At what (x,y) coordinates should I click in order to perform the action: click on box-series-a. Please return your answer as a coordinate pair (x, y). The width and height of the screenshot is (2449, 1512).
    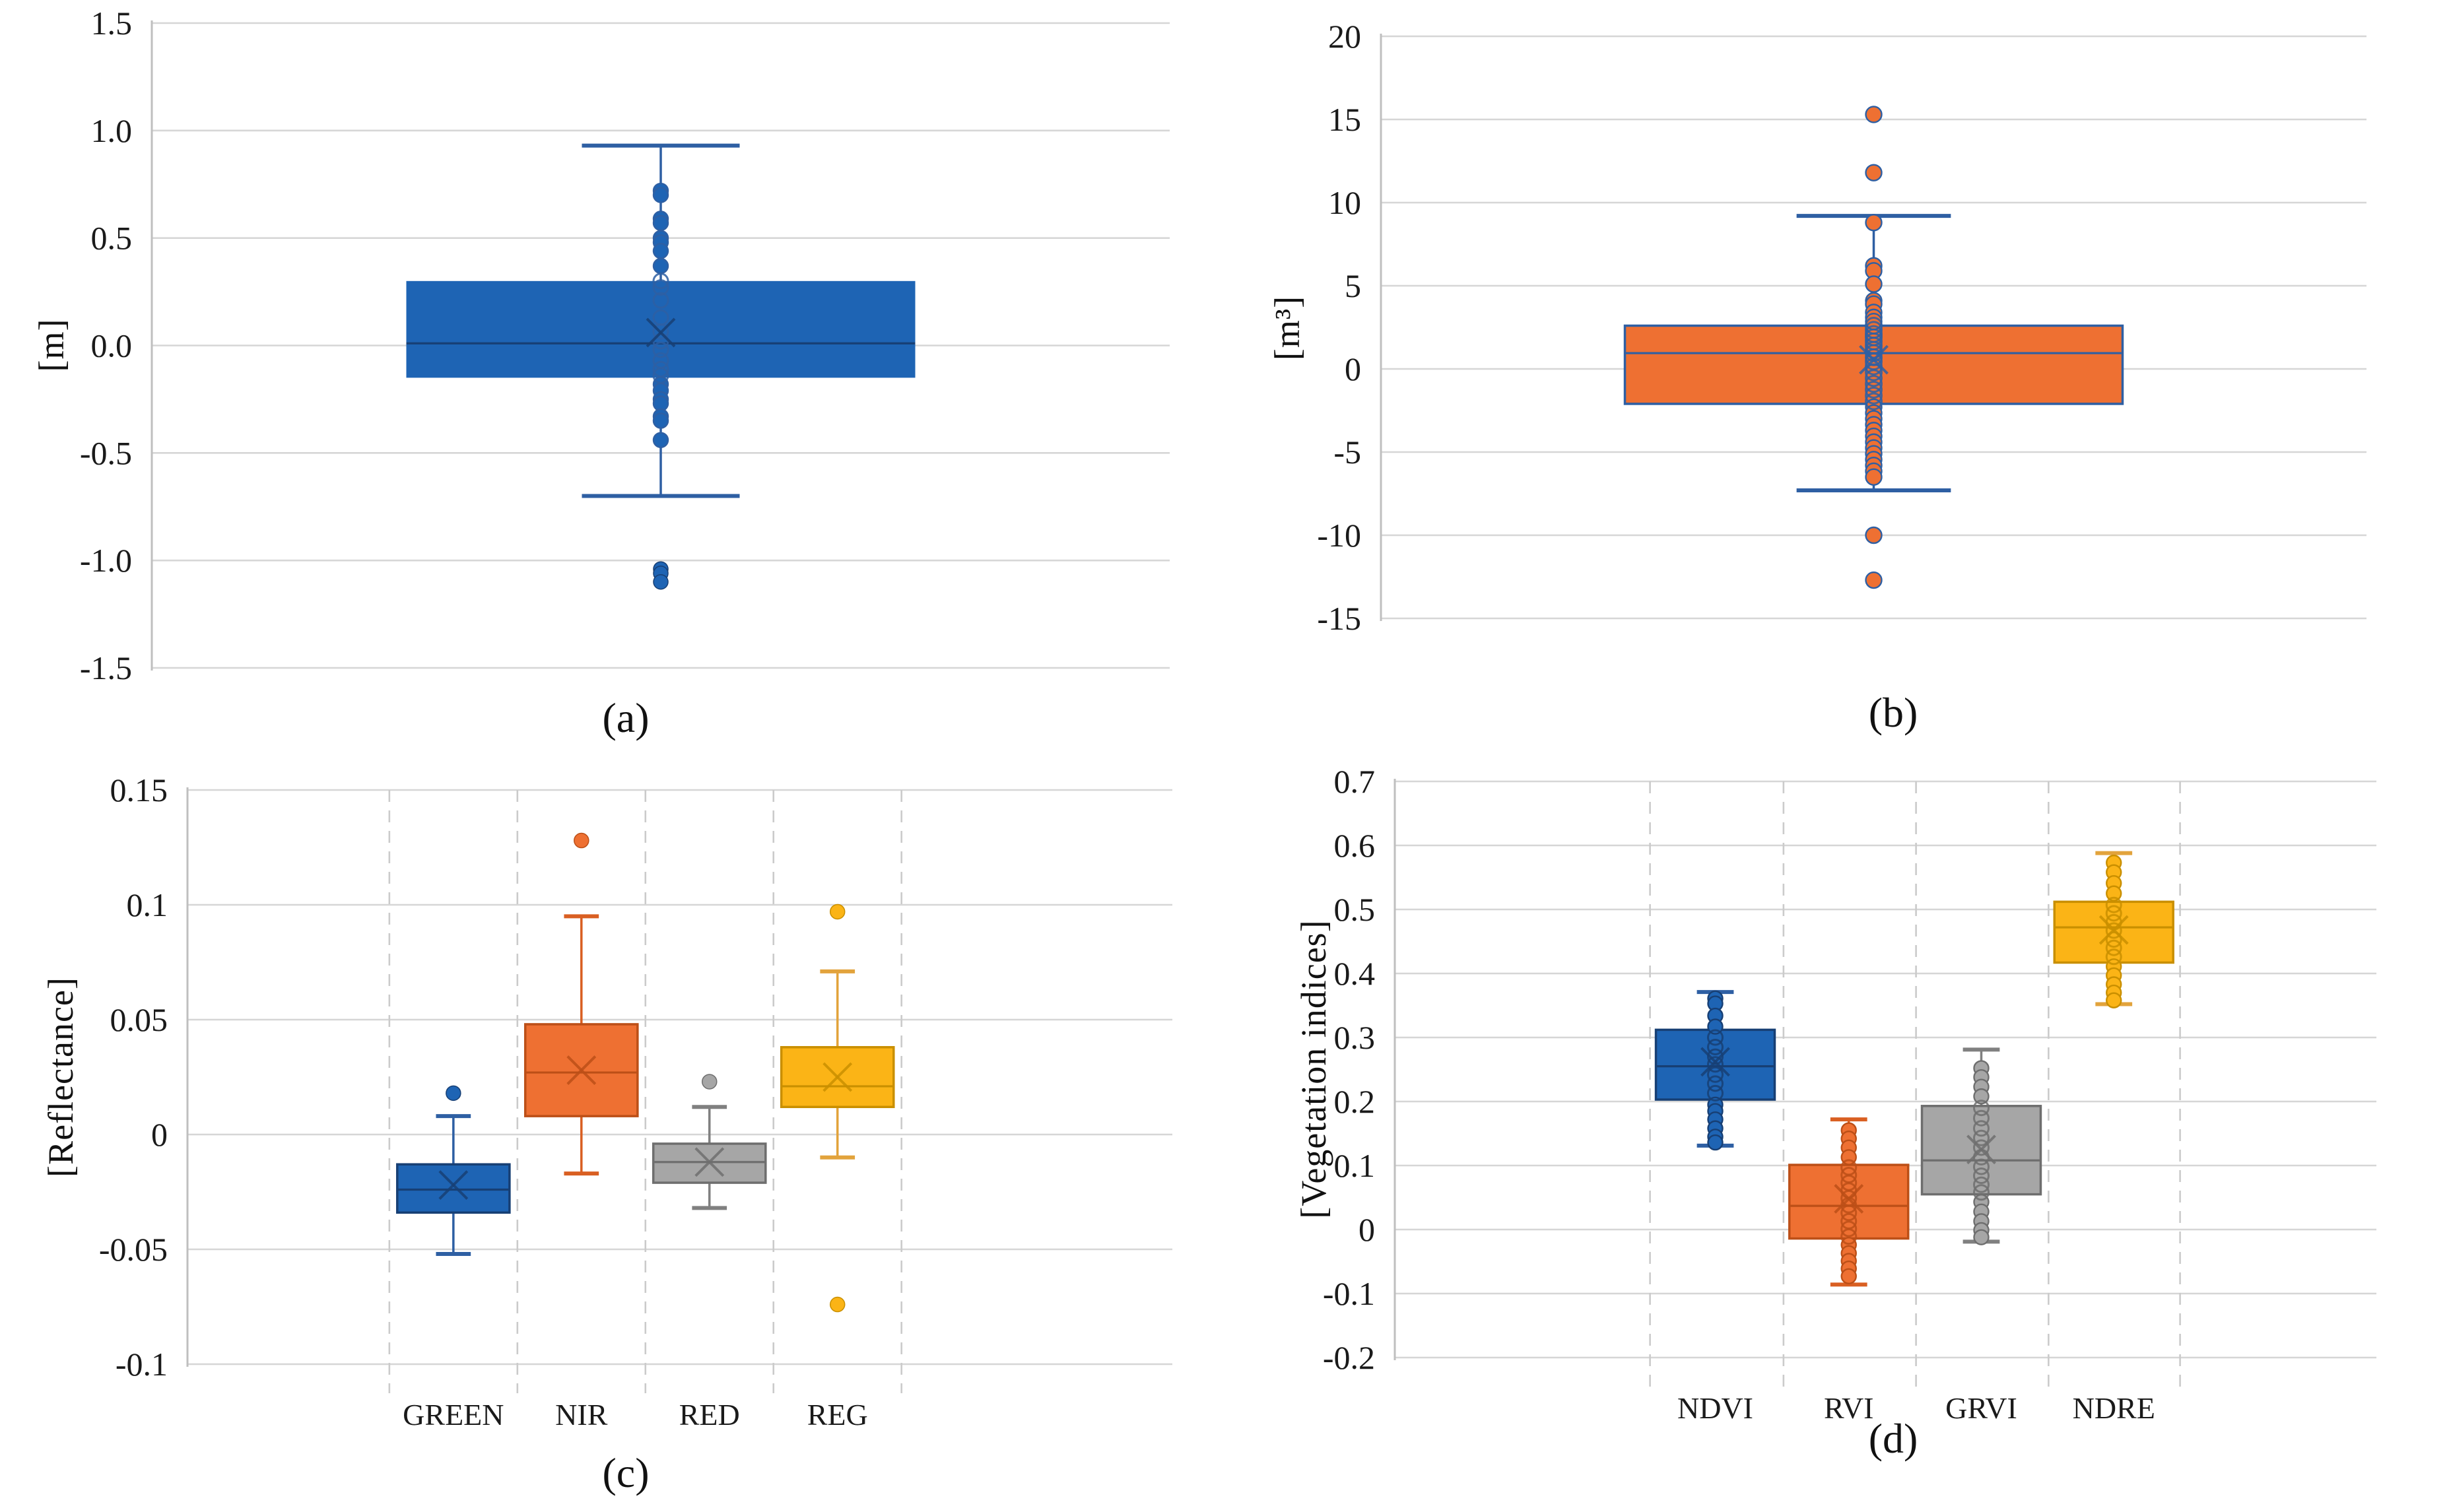
    Looking at the image, I should click on (661, 367).